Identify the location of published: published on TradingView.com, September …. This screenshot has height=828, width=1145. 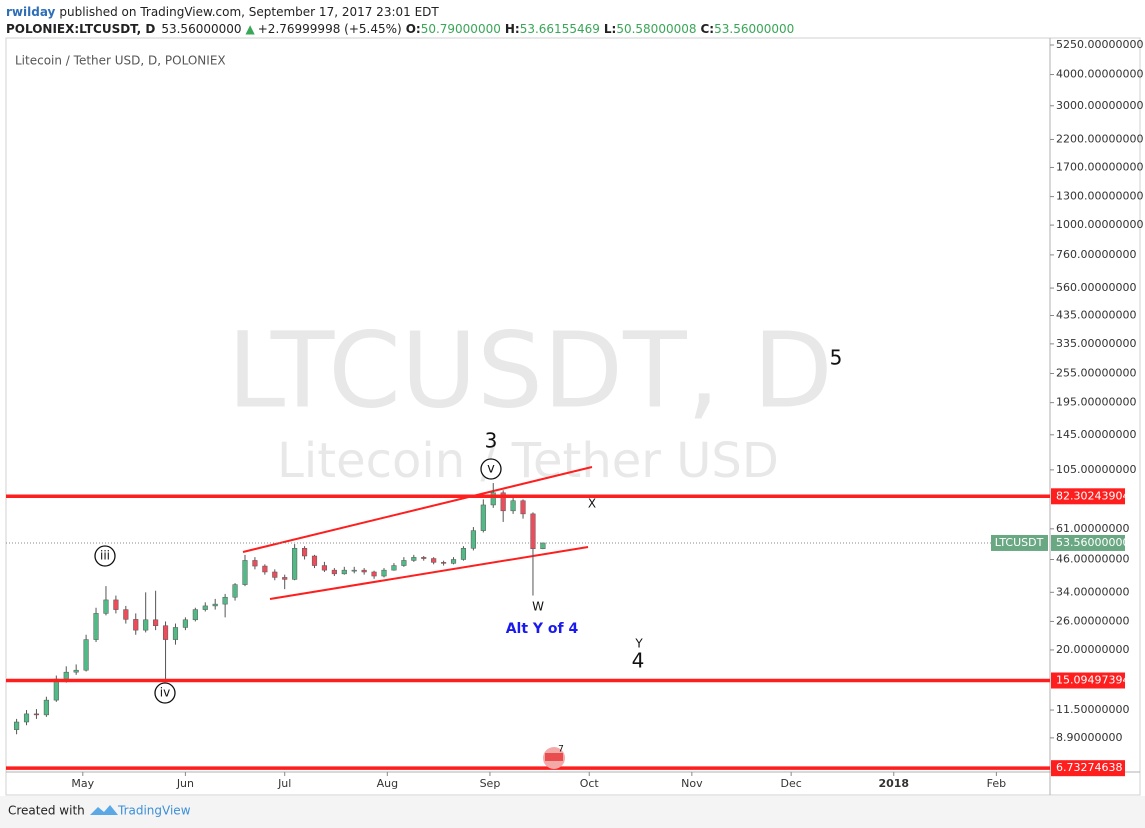
(249, 12).